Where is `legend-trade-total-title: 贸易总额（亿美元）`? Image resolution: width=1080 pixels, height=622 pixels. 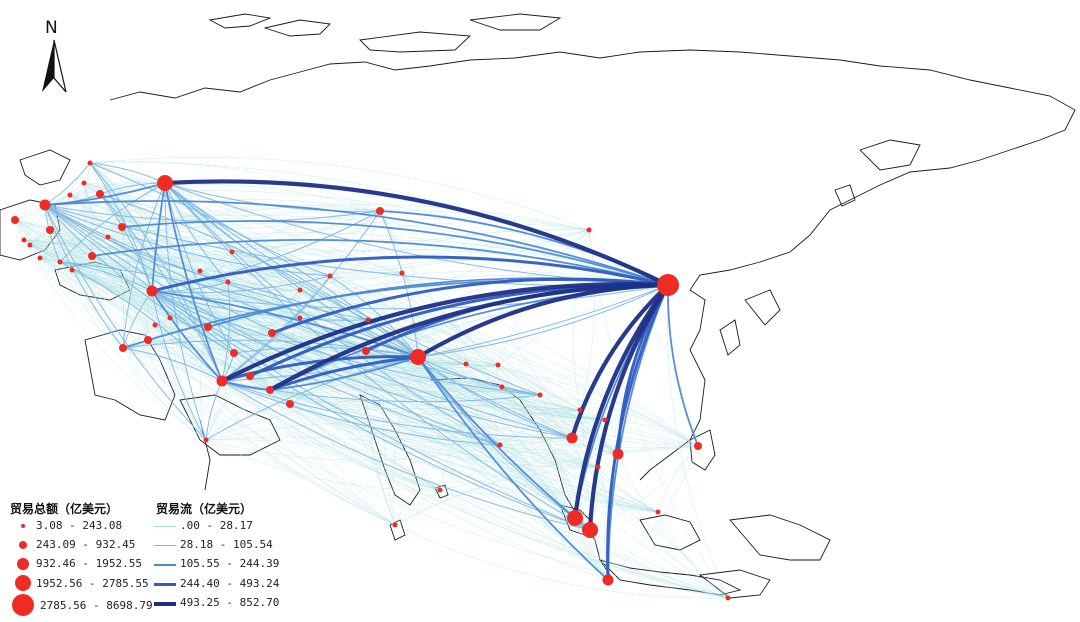
legend-trade-total-title: 贸易总额（亿美元） is located at coordinates (64, 509).